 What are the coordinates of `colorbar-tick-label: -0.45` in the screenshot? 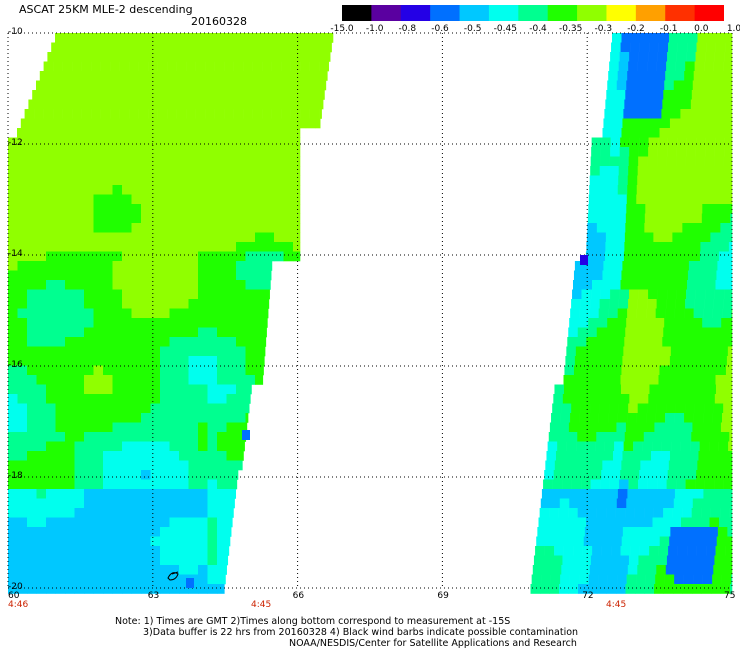 It's located at (505, 29).